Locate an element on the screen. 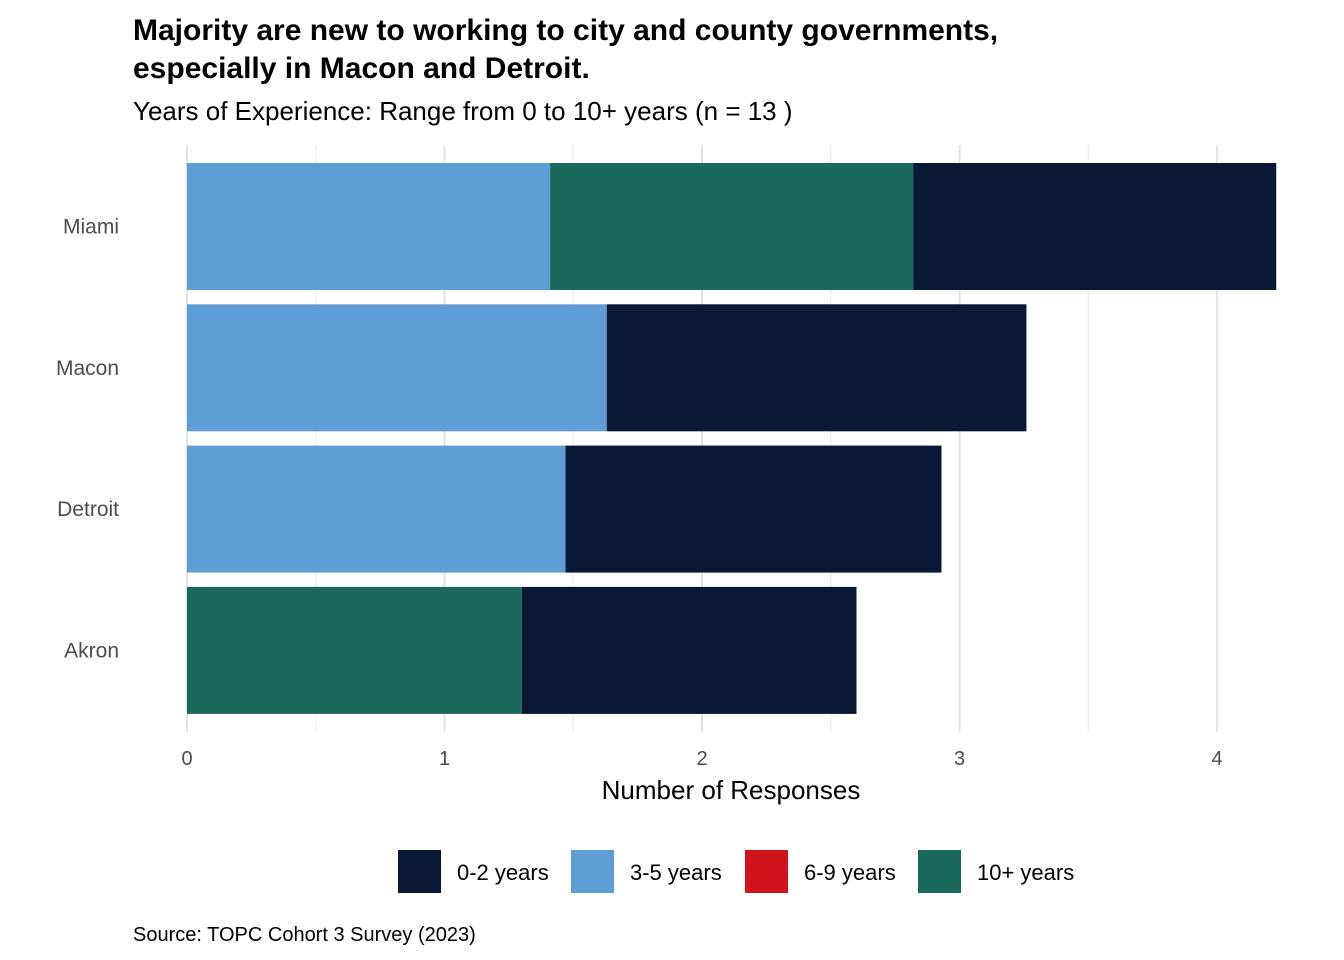 This screenshot has width=1344, height=960. x-tick-label: 2 is located at coordinates (701, 759).